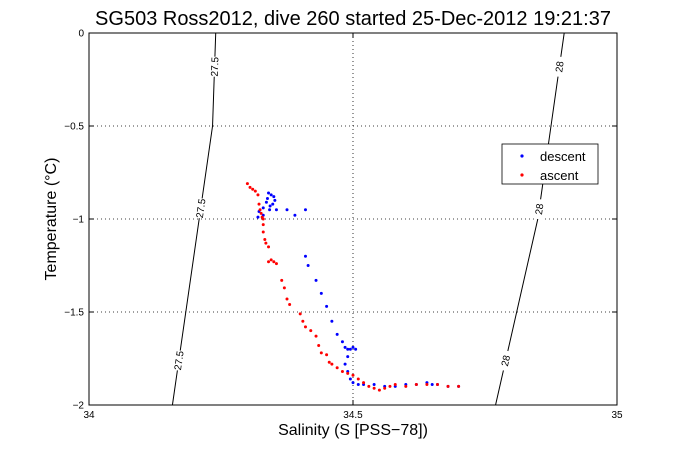  I want to click on series-ascent, so click(353, 287).